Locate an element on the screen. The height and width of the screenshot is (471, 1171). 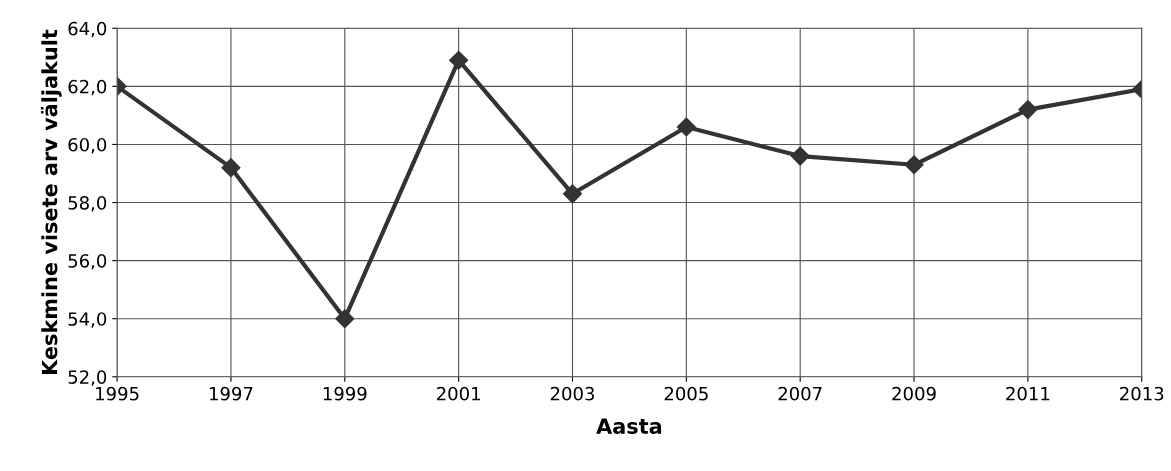
x-tick-label: 2011 is located at coordinates (1028, 393).